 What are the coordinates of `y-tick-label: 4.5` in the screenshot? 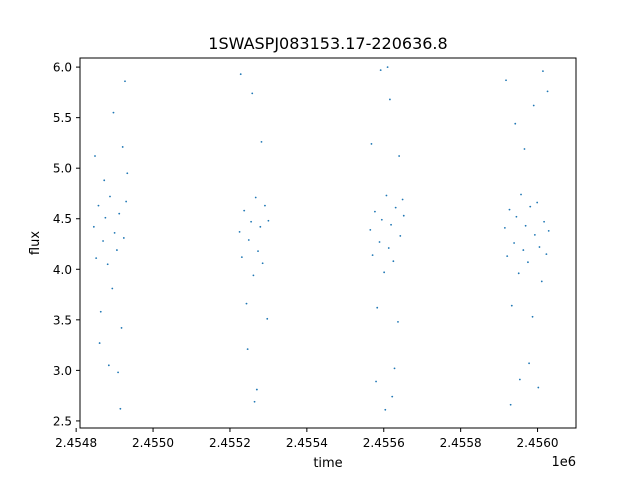 It's located at (62, 219).